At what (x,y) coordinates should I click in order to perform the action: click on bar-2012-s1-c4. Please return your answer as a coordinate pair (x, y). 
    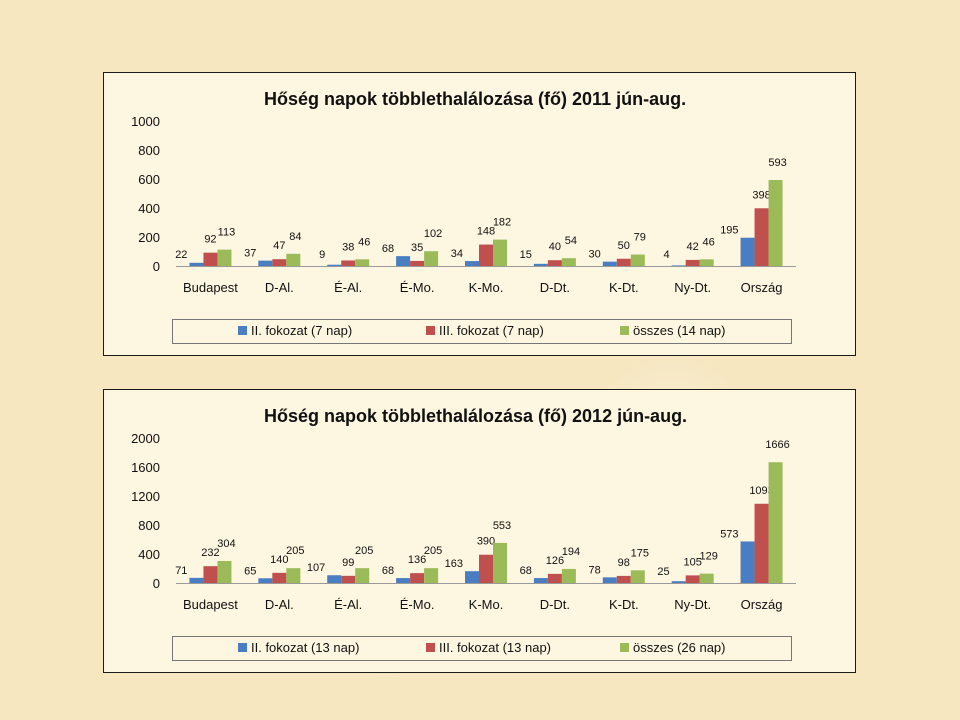
    Looking at the image, I should click on (486, 568).